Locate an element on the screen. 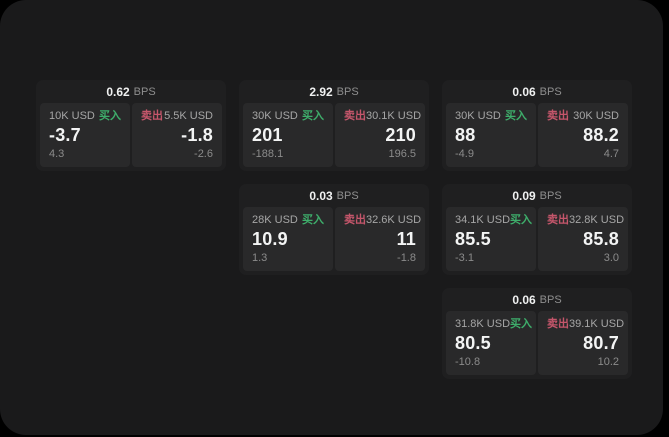 The width and height of the screenshot is (669, 437). bps-value: 0.09 is located at coordinates (524, 195).